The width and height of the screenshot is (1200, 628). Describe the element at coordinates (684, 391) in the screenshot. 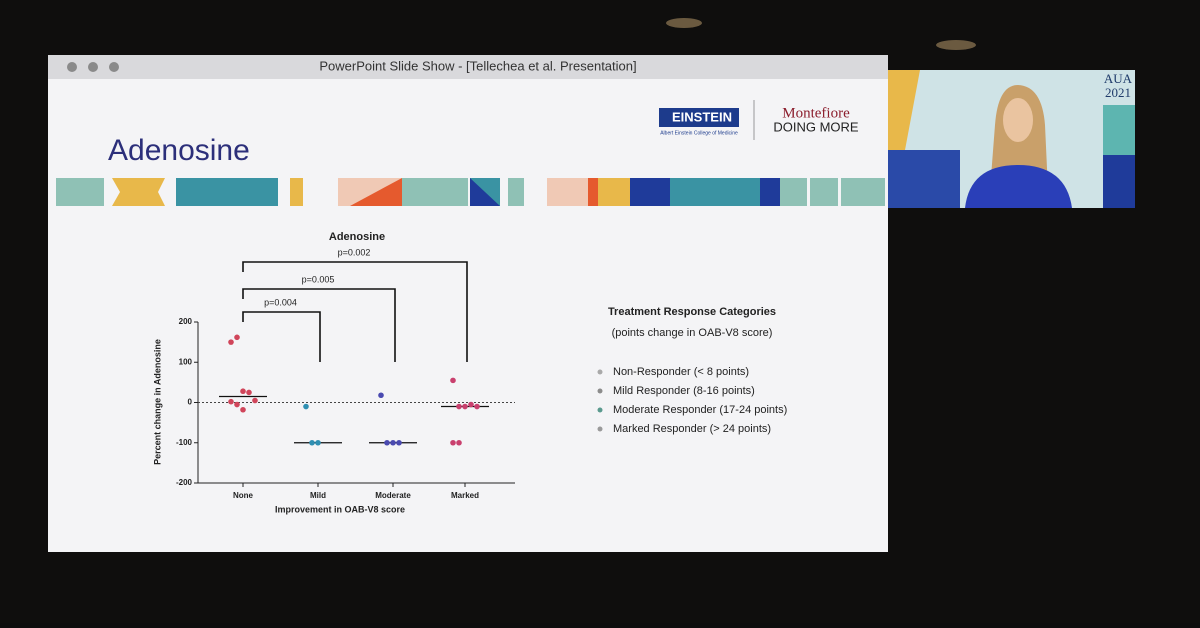

I see `legend-label: Mild Responder (8-16 points)` at that location.